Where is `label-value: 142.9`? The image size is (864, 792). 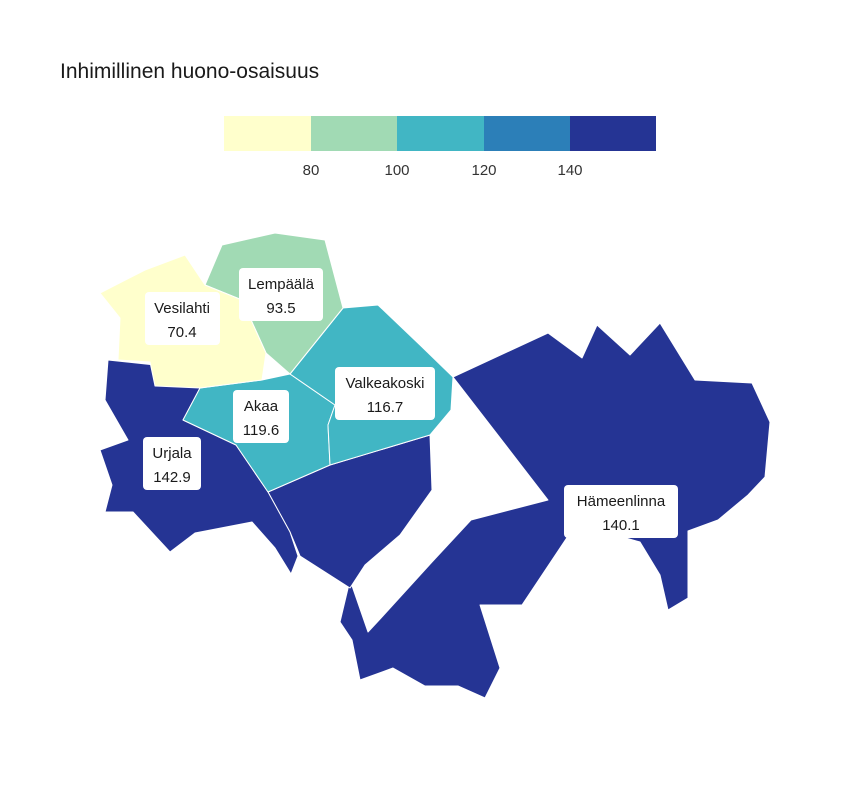
label-value: 142.9 is located at coordinates (172, 477).